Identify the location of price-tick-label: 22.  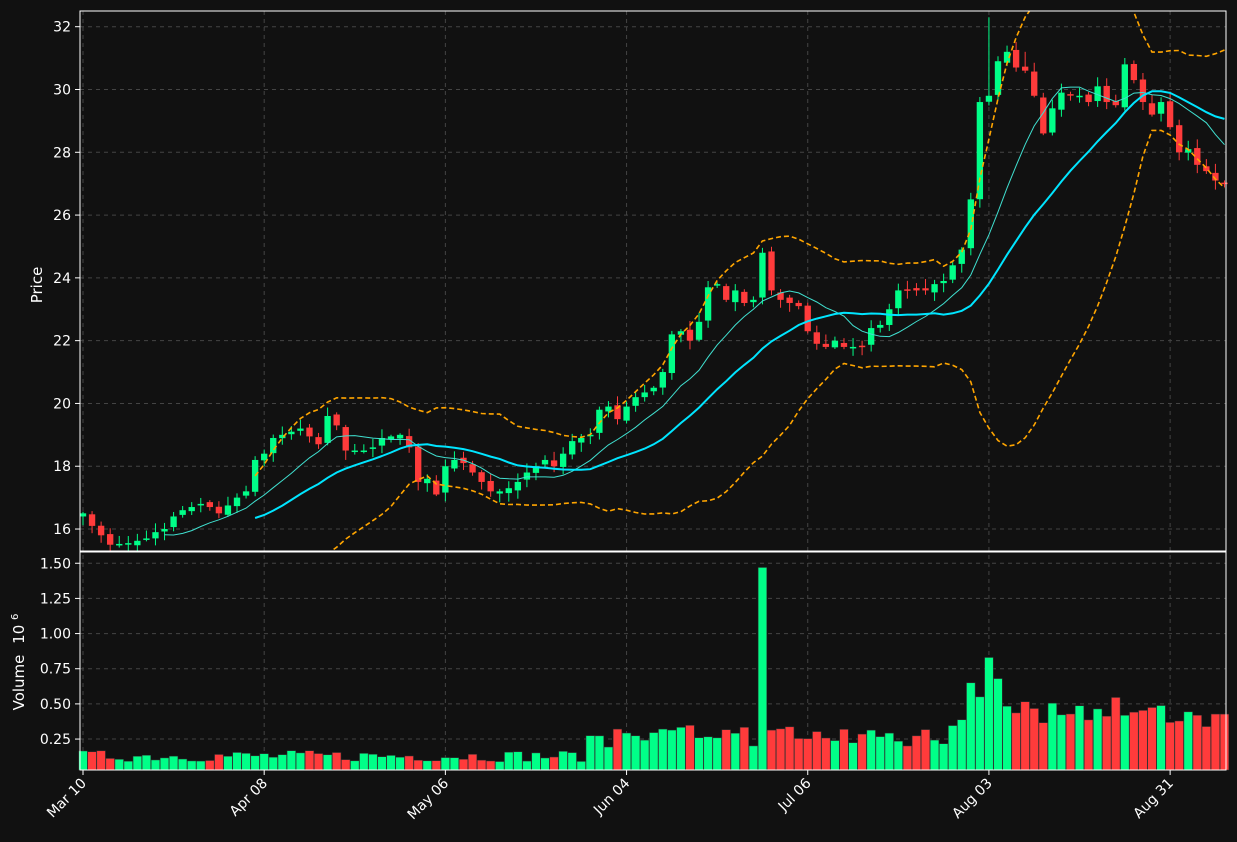
(62, 342).